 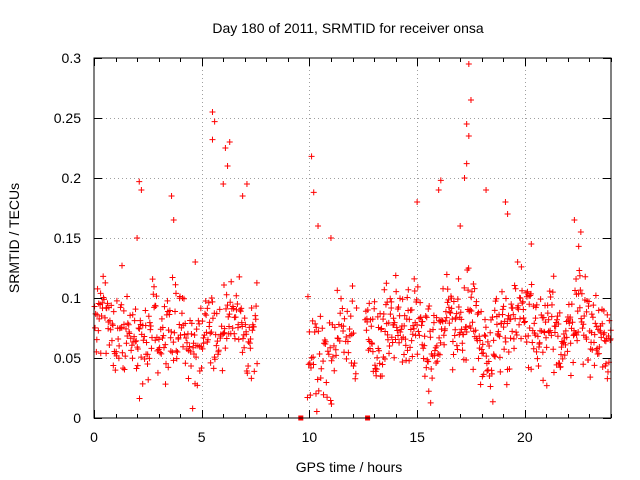 I want to click on x-tick-label: 20, so click(x=525, y=437).